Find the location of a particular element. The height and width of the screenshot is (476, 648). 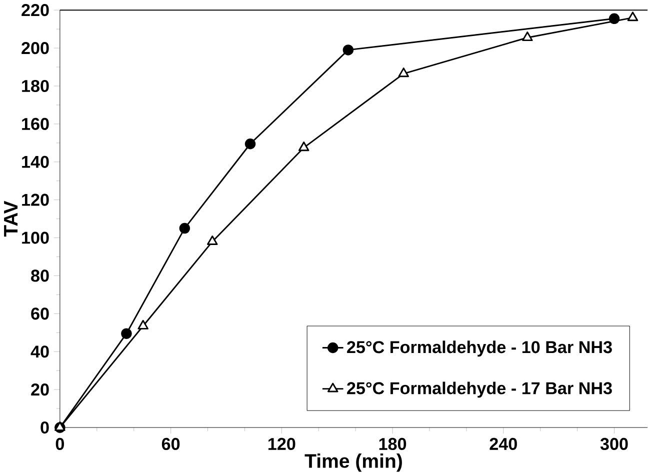

y-tick-label: 0 is located at coordinates (44, 428).